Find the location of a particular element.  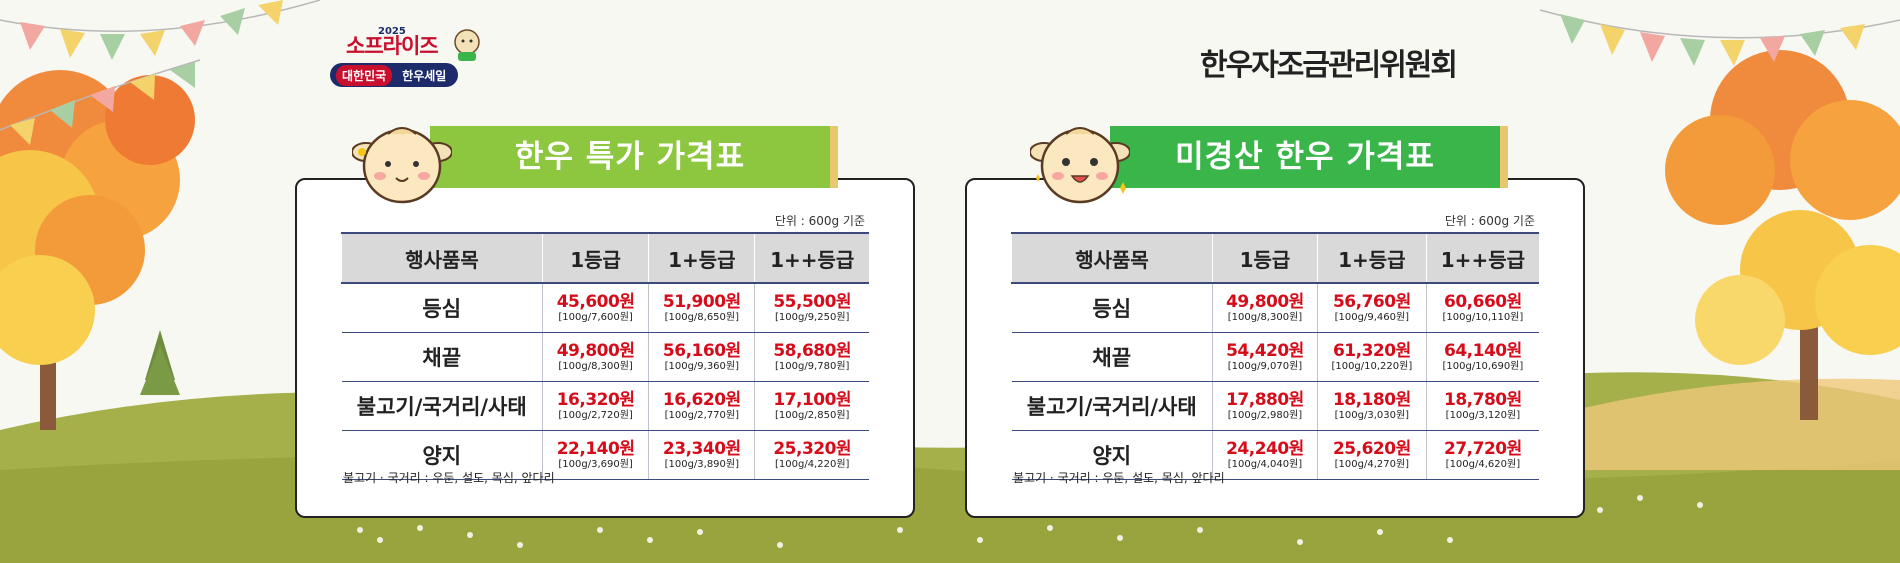

unit-price: [100g/4,270원] is located at coordinates (1372, 464).